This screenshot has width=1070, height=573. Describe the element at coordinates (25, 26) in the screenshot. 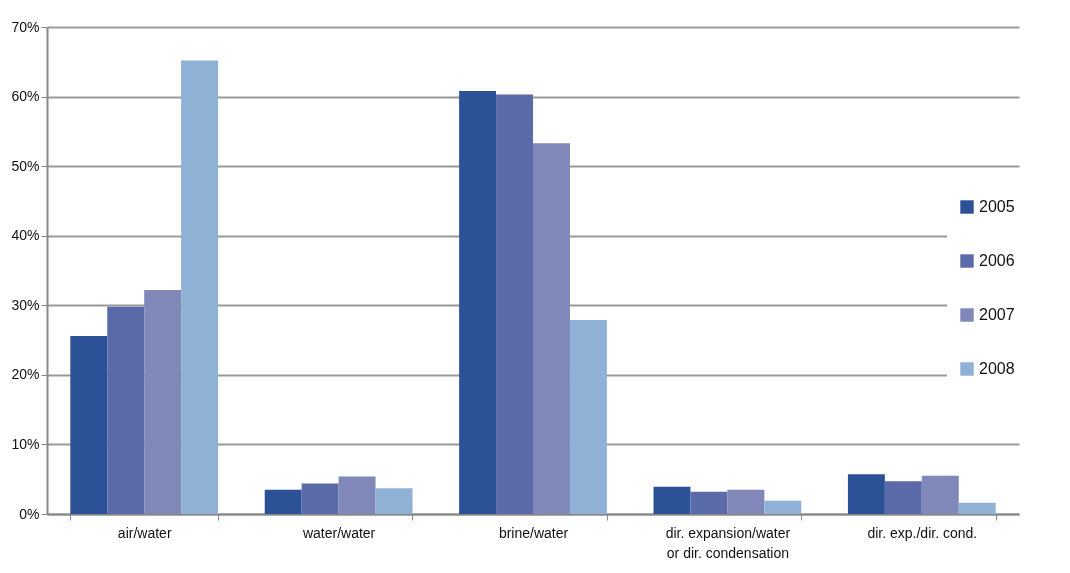

I see `y-tick-label: 70%` at that location.